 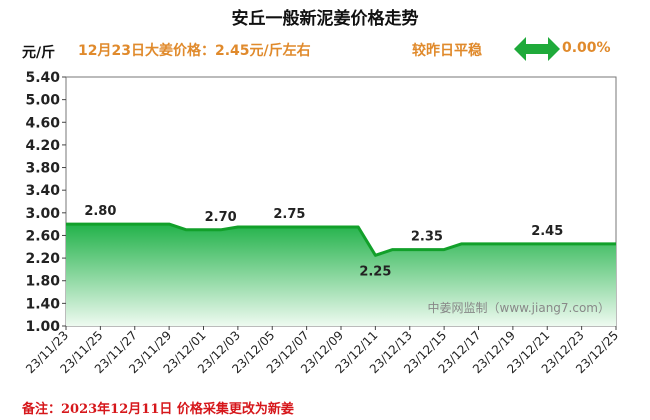 What do you see at coordinates (42, 327) in the screenshot?
I see `y-tick-label: 1.00` at bounding box center [42, 327].